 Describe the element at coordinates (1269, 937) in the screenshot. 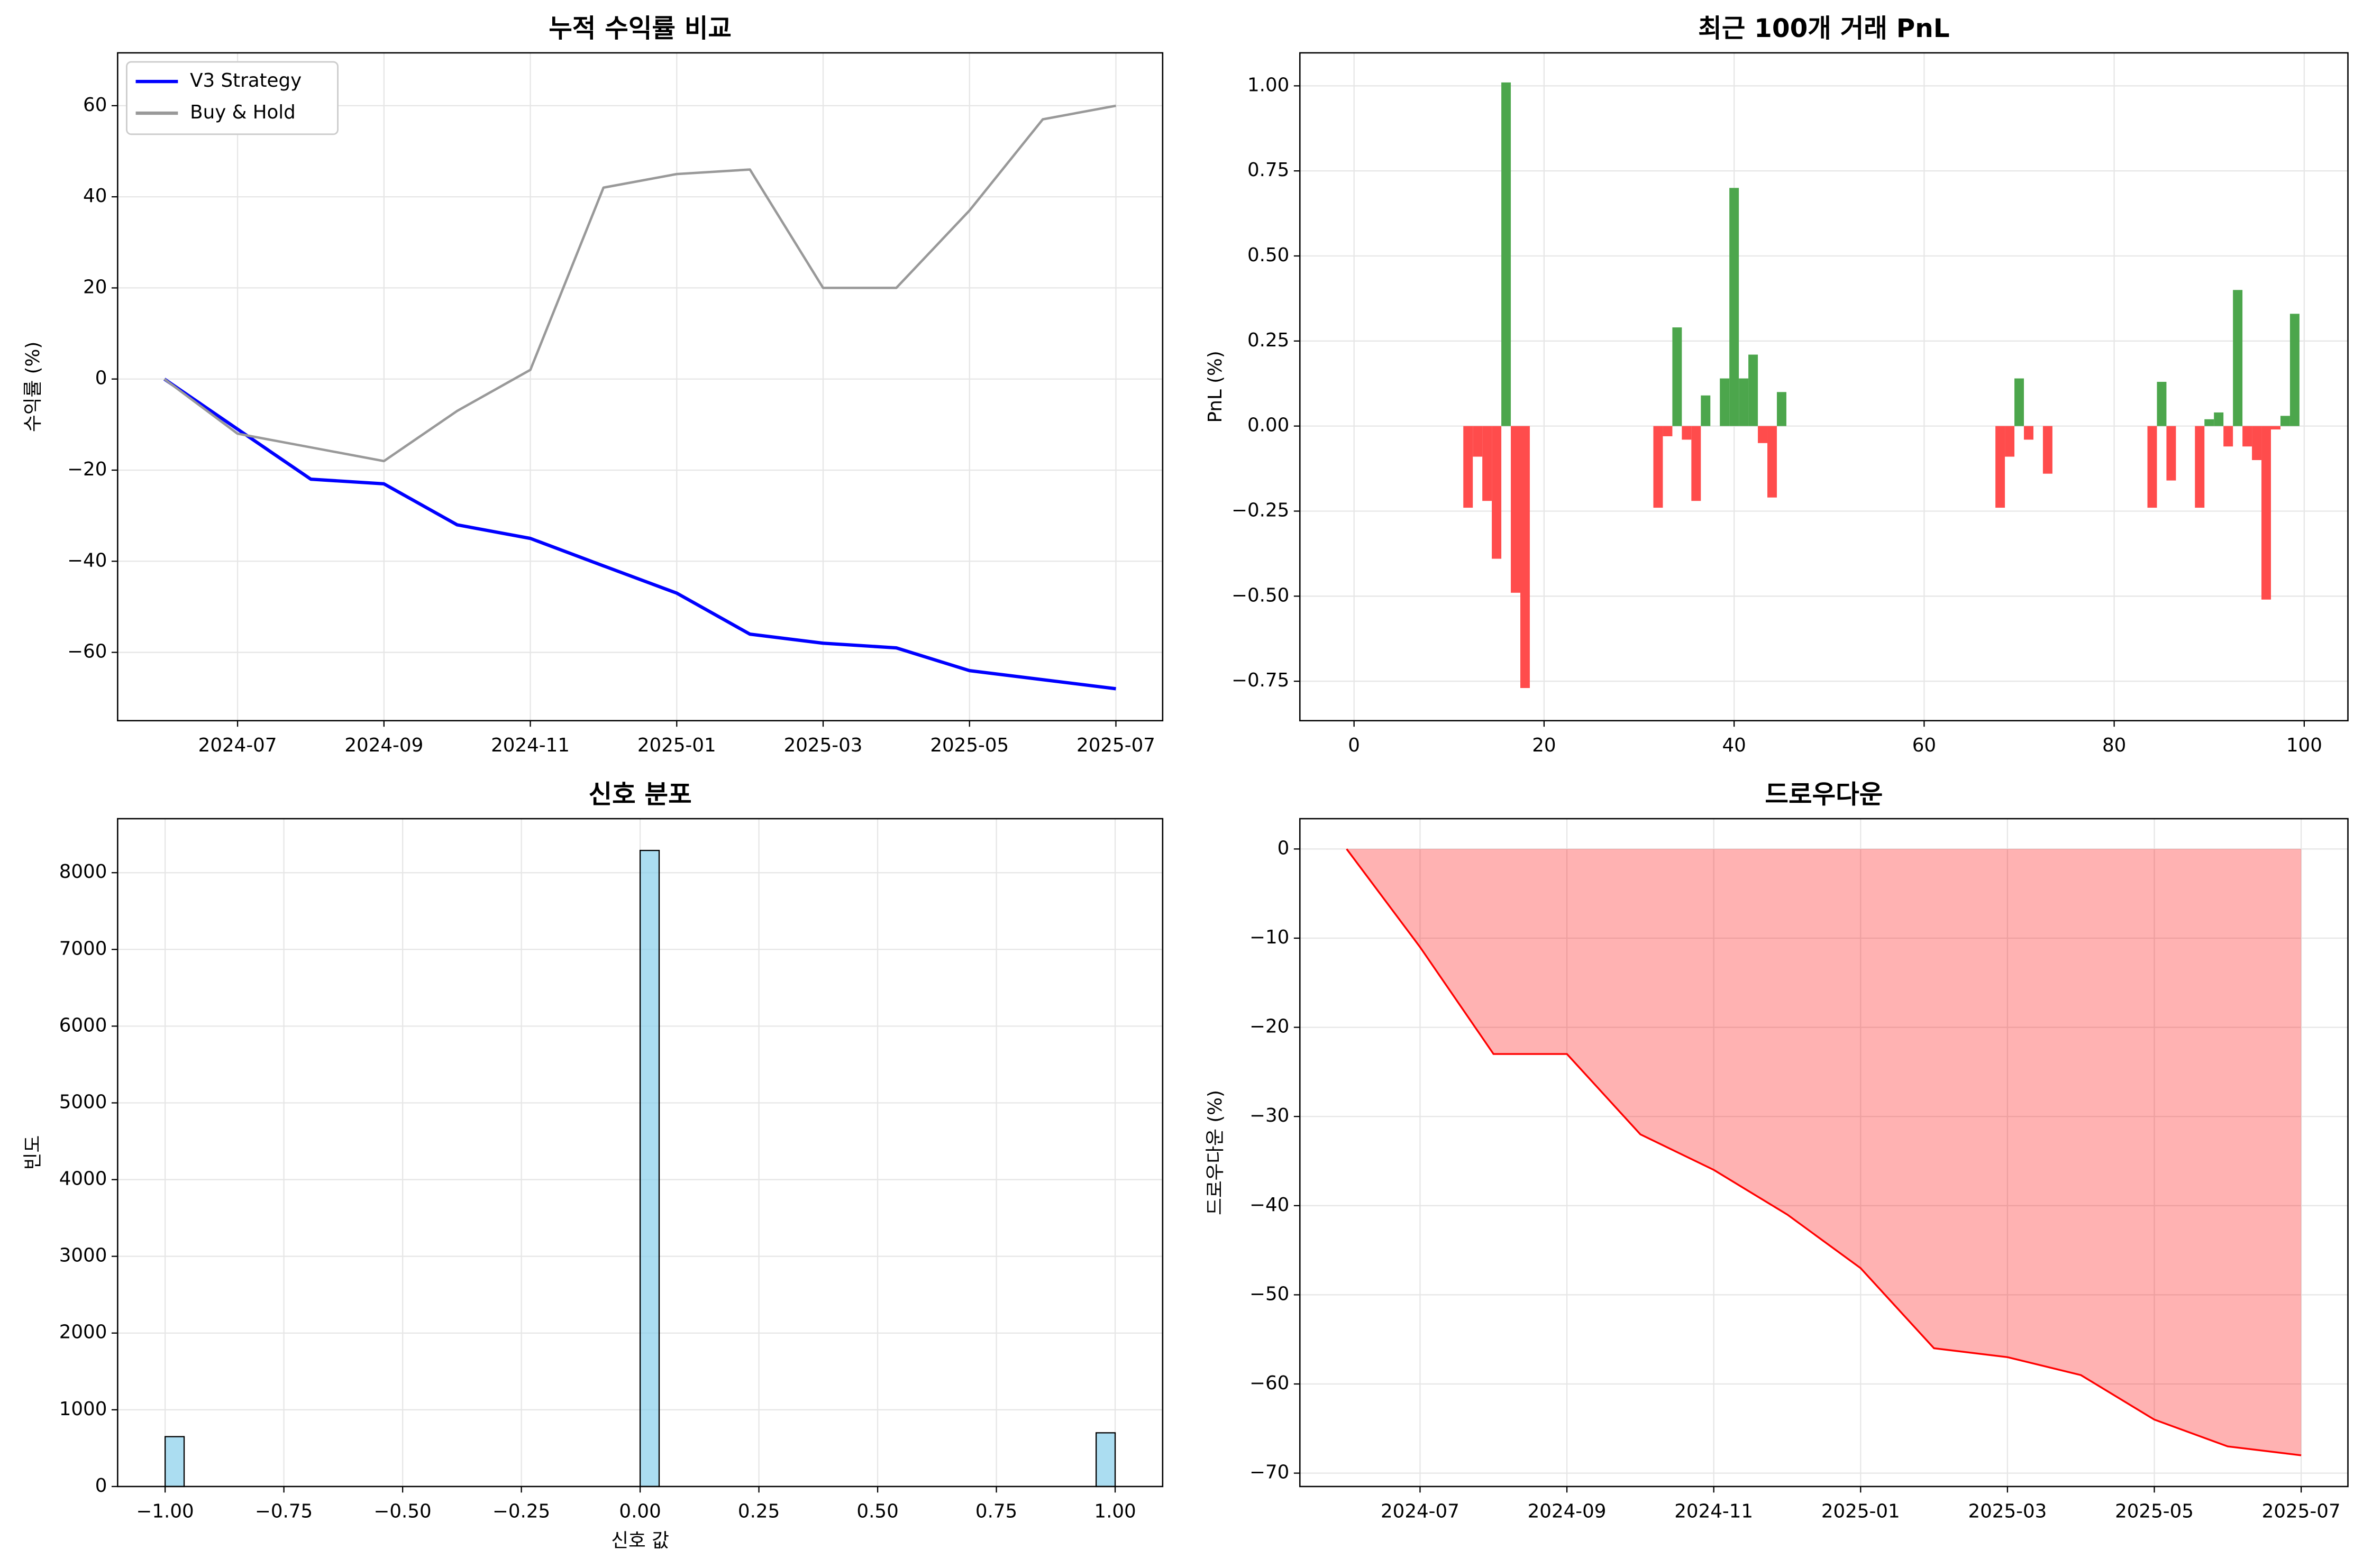

I see `y-tick-label: −10` at that location.